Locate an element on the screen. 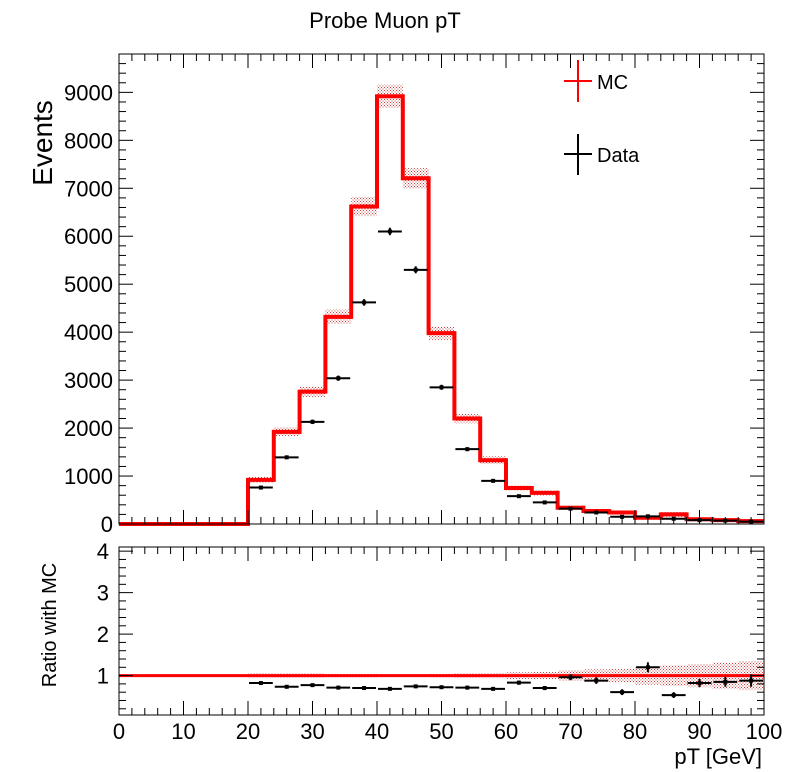  chart-title: Probe Muon pT is located at coordinates (385, 20).